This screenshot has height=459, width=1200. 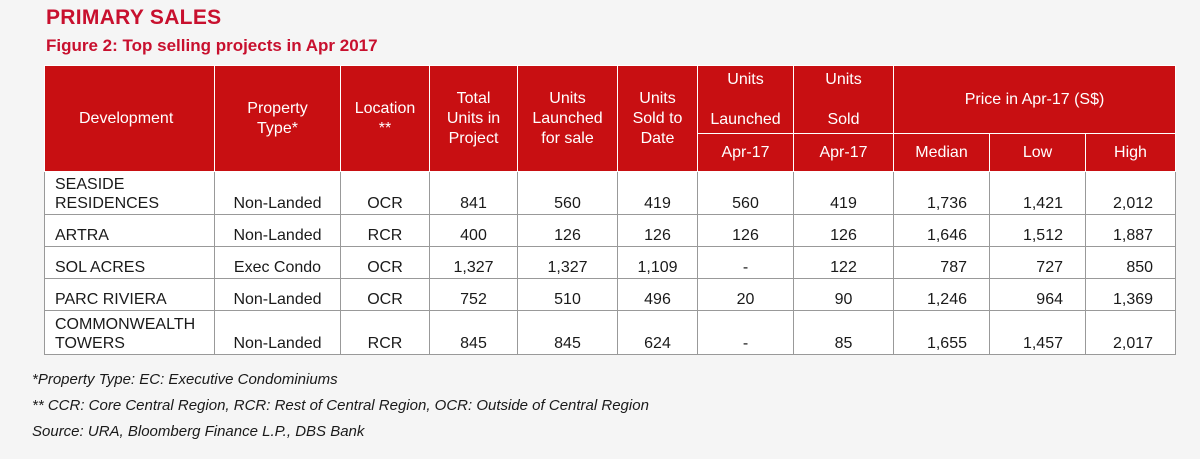 What do you see at coordinates (843, 230) in the screenshot?
I see `cell-units-sold-apr: 126` at bounding box center [843, 230].